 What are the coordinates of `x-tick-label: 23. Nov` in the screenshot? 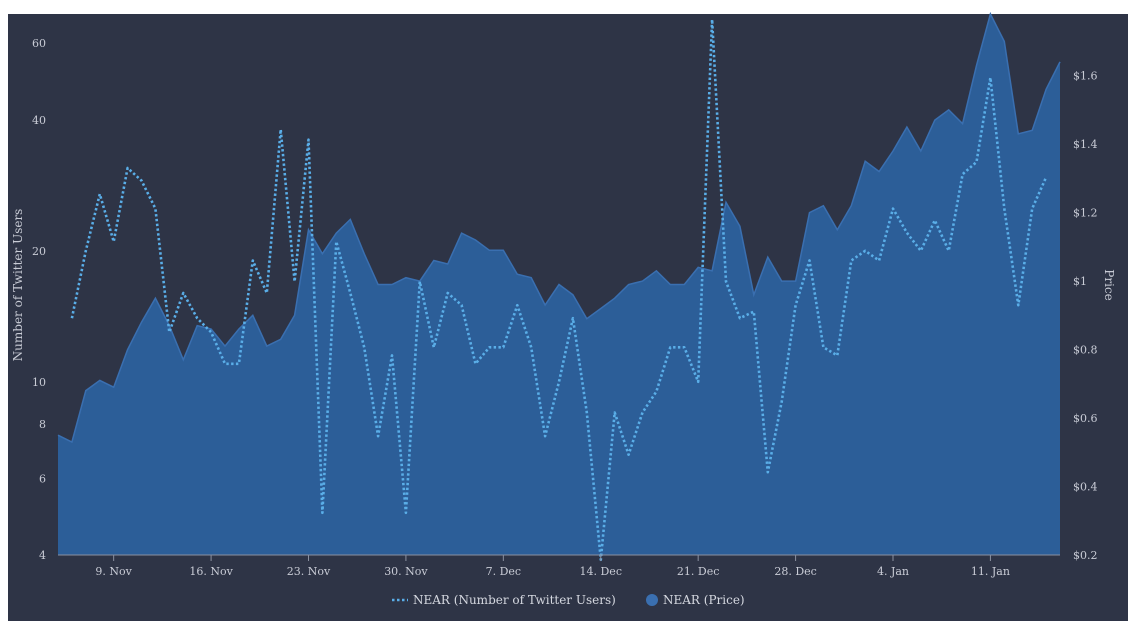 It's located at (309, 571).